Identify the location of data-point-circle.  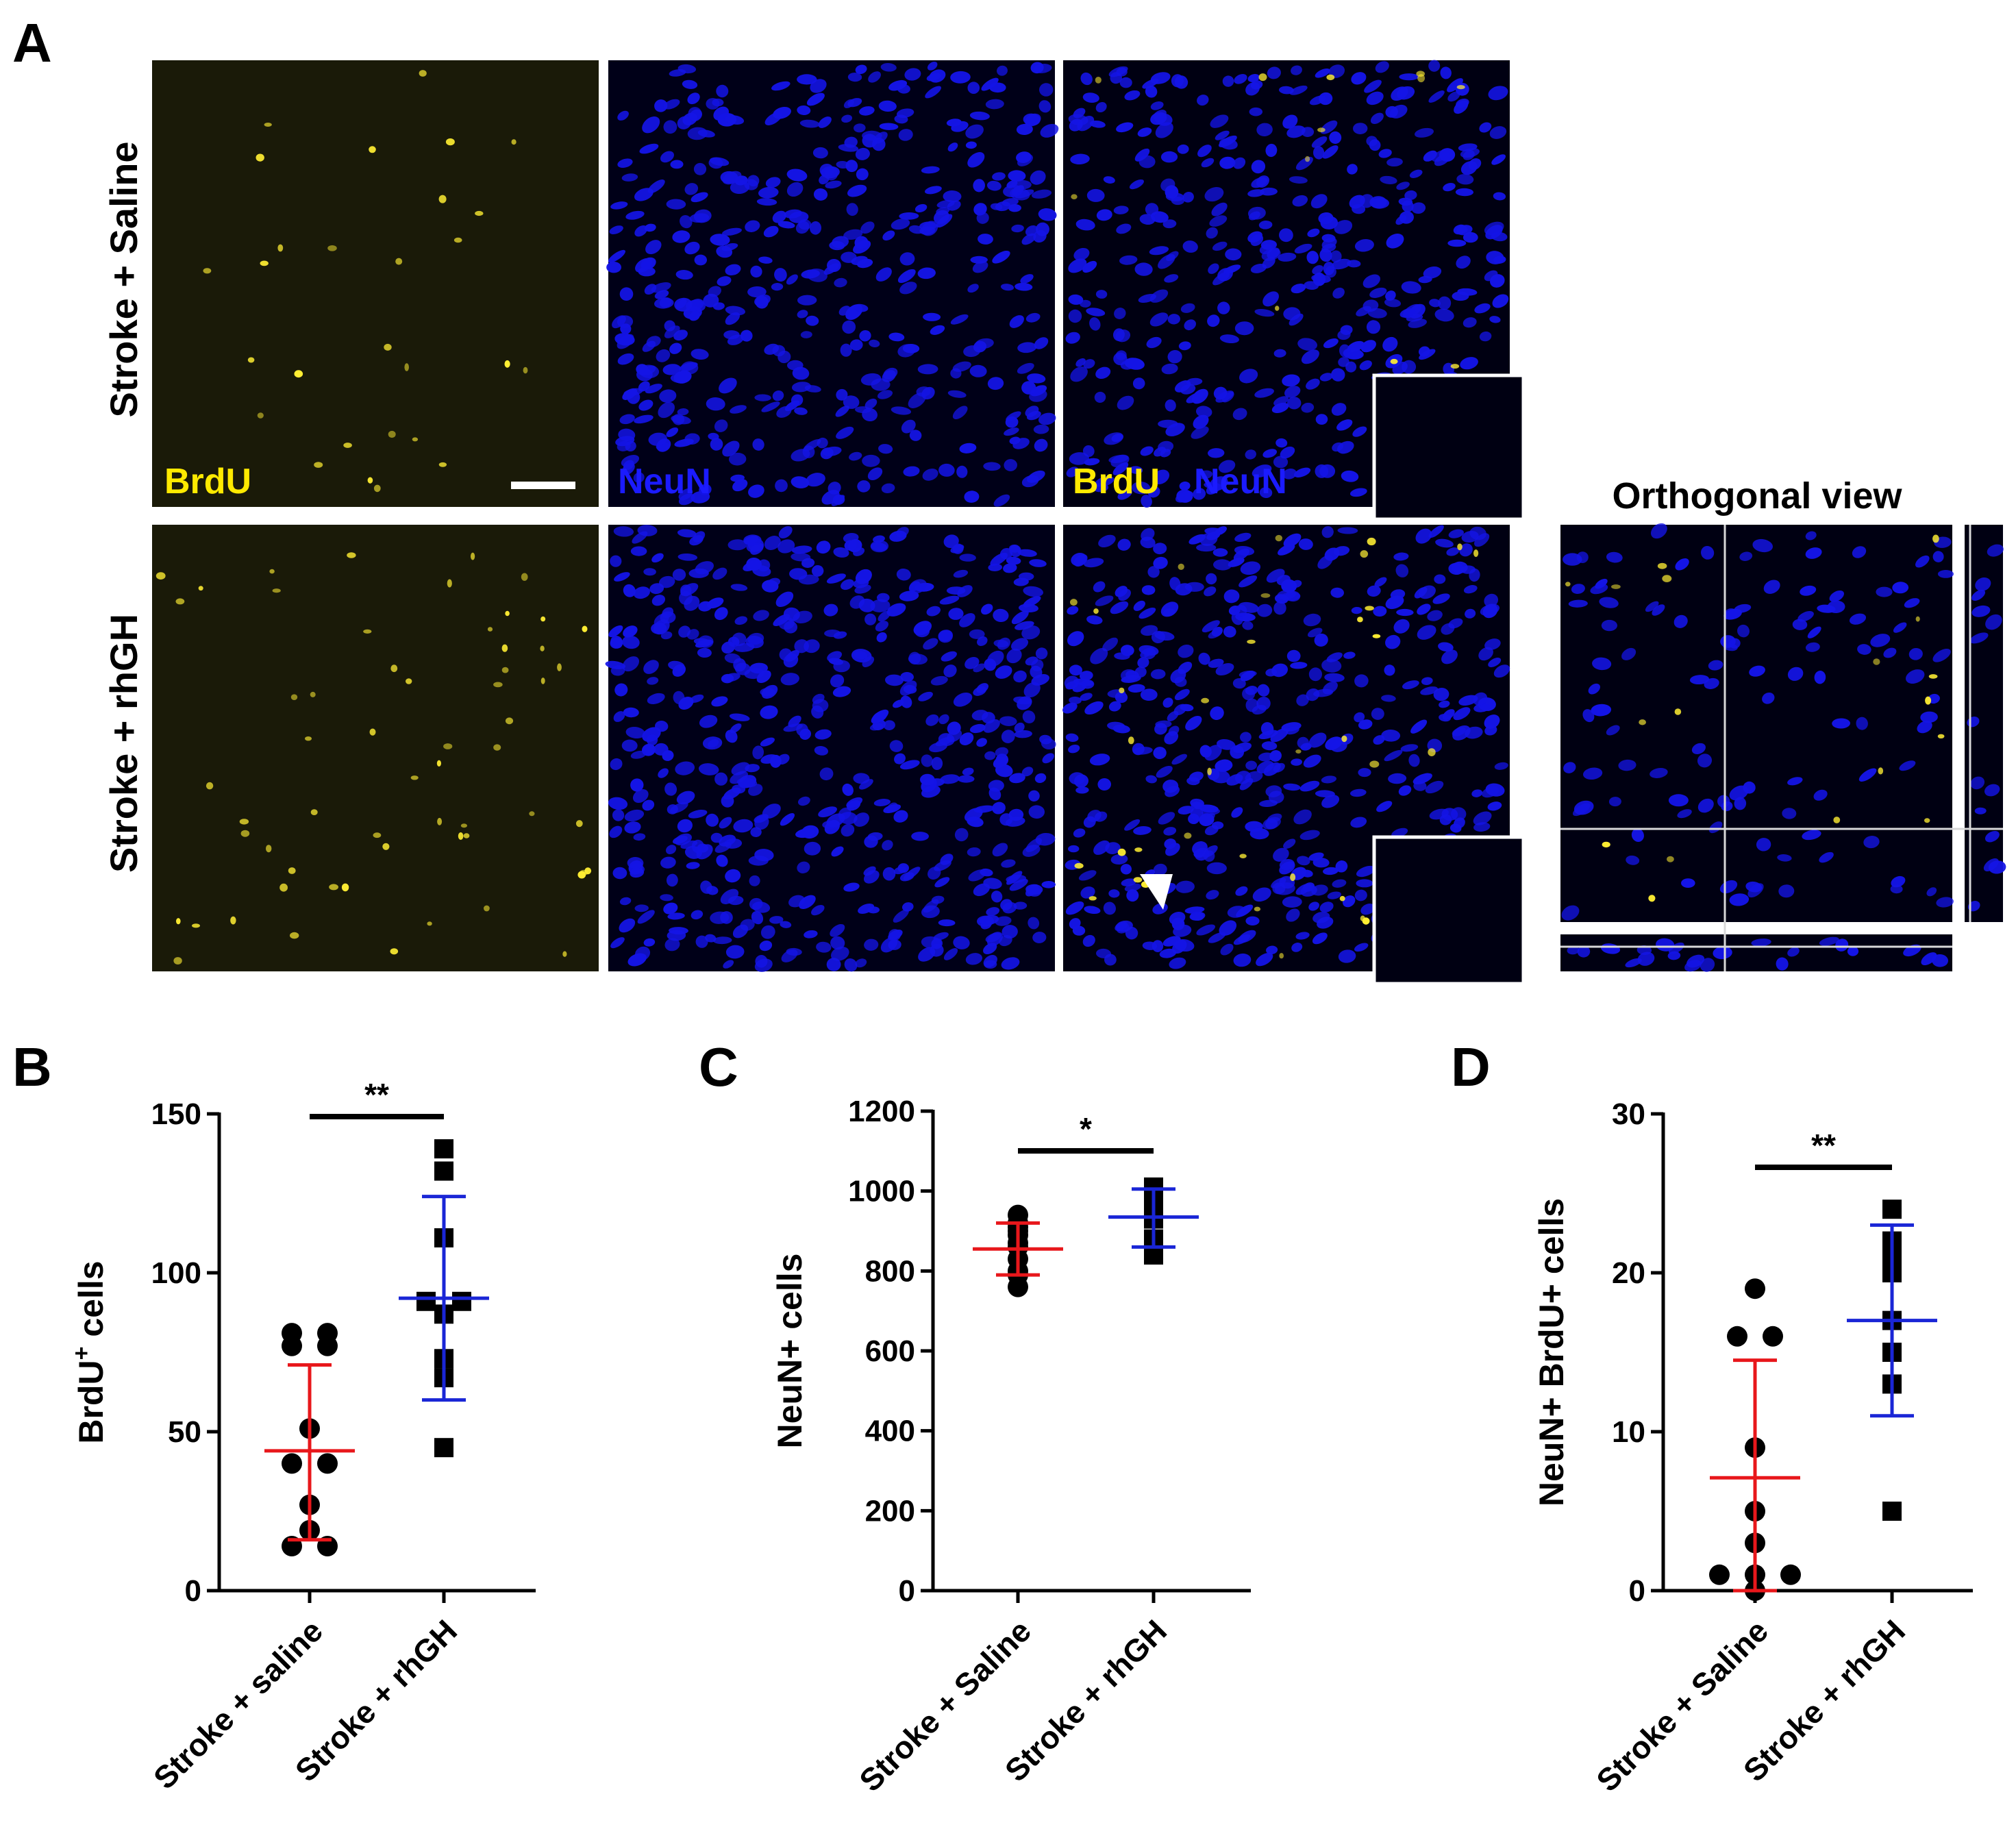
(292, 1464).